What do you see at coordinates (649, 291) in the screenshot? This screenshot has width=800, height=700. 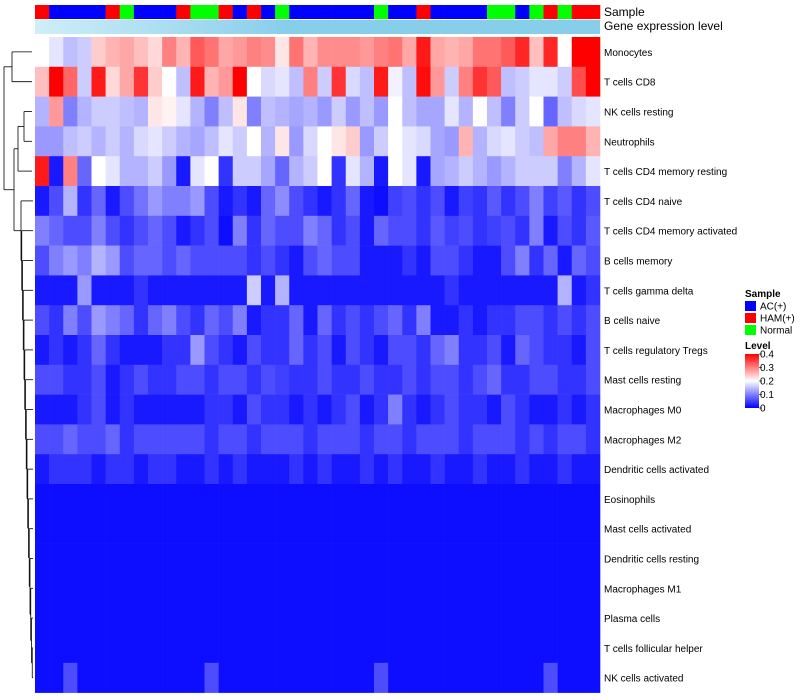 I see `row-label: T cells gamma delta` at bounding box center [649, 291].